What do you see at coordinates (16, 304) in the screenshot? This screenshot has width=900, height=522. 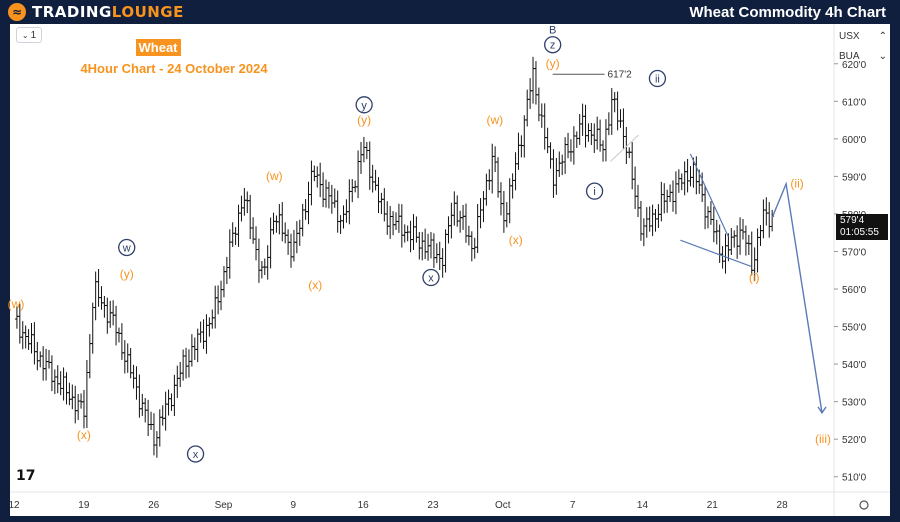 I see `wave-label-minor: (w)` at bounding box center [16, 304].